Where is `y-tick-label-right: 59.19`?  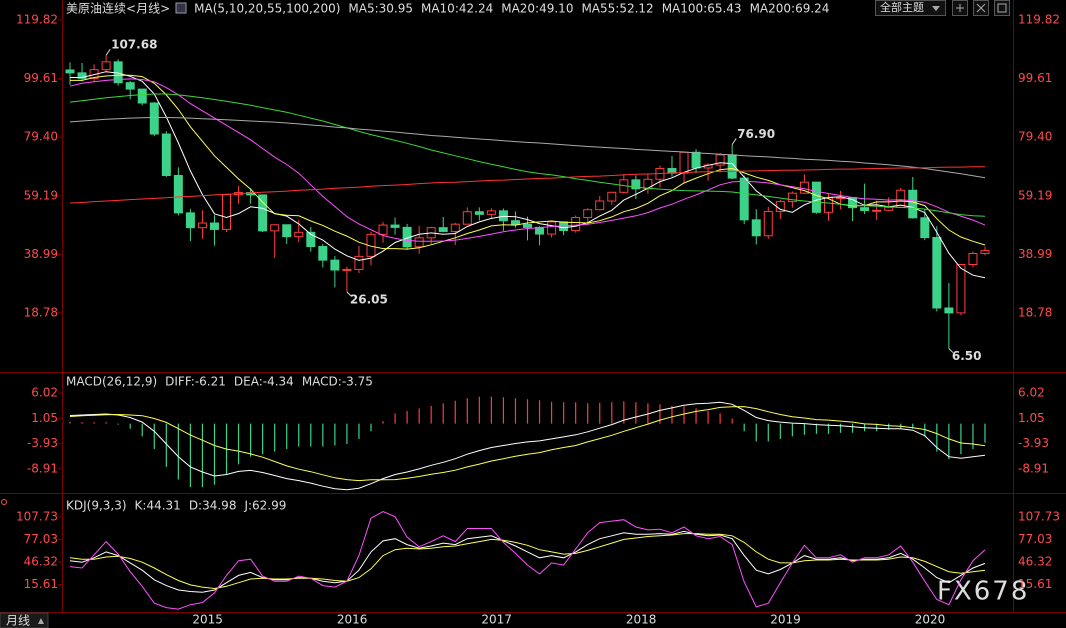
y-tick-label-right: 59.19 is located at coordinates (1035, 195).